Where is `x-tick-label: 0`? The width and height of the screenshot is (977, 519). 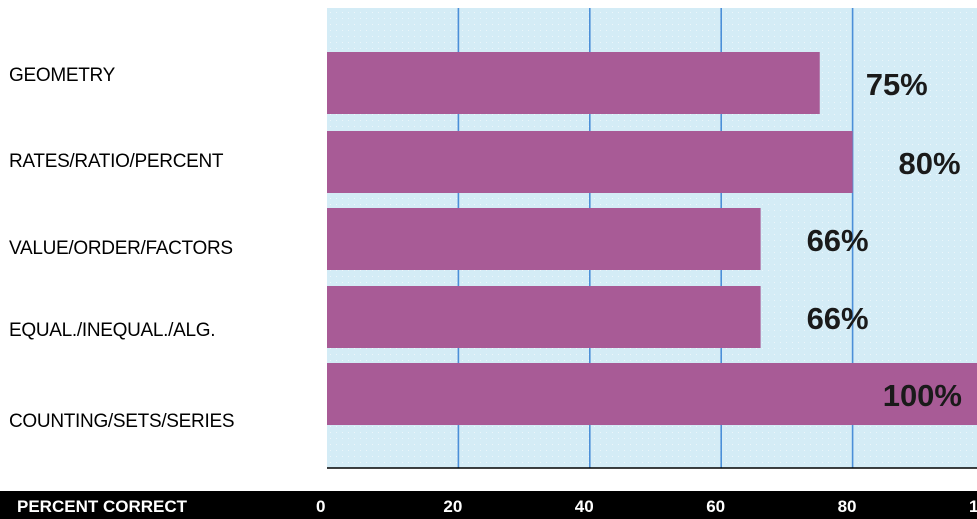
x-tick-label: 0 is located at coordinates (320, 506).